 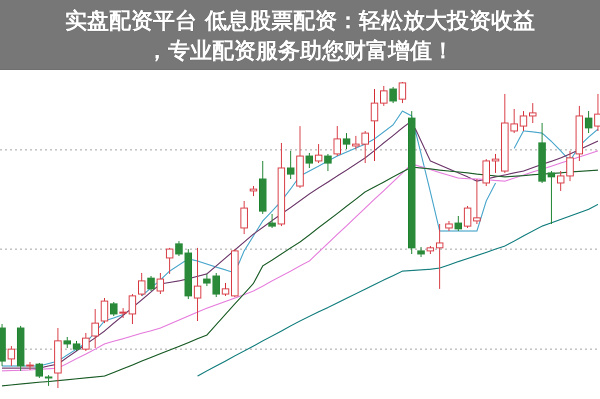 I want to click on chart-title: 实盘配资平台 低息股票配资：轻松放大投资收益，专业配资服务助您财富增值！, so click(x=300, y=36).